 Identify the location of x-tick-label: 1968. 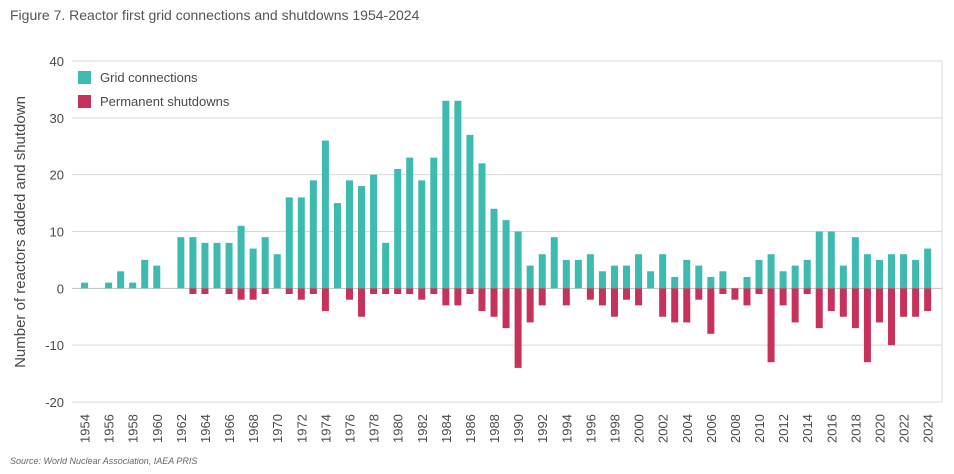
(253, 428).